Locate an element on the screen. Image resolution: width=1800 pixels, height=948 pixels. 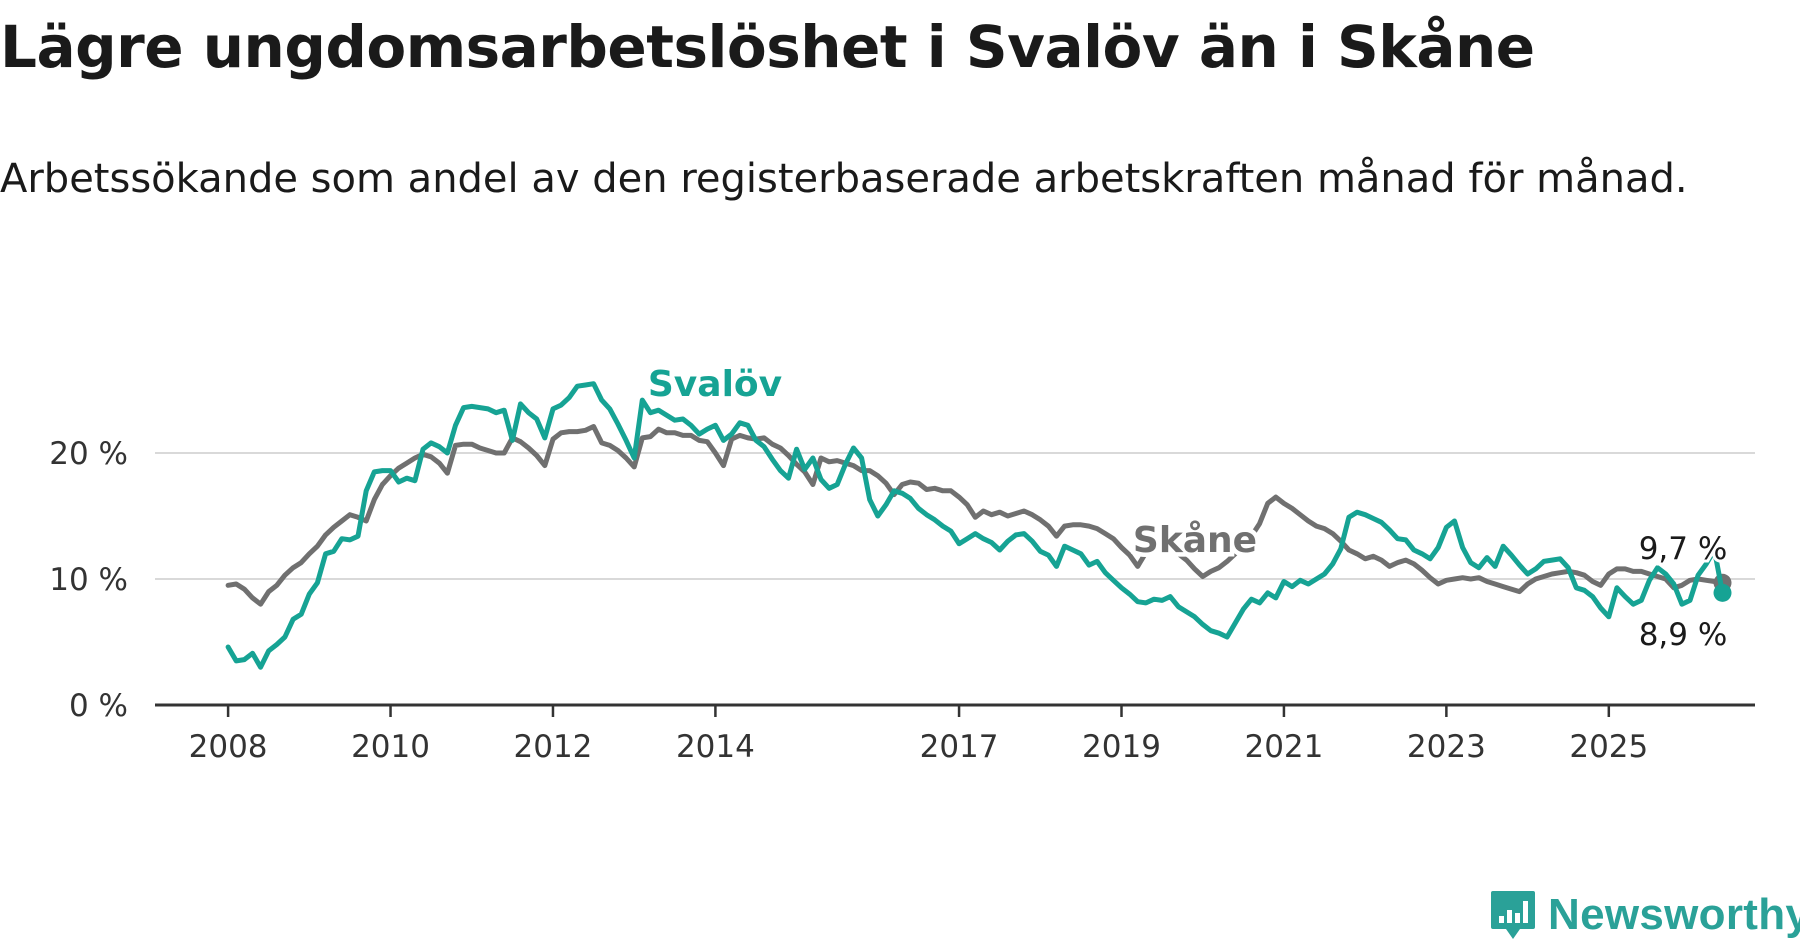
y-tick-label: 10 % is located at coordinates (88, 580).